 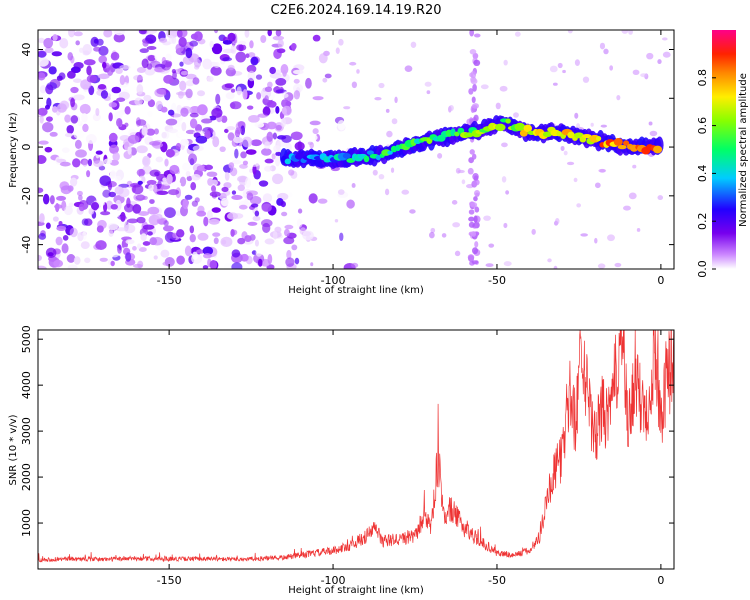 What do you see at coordinates (169, 280) in the screenshot?
I see `x-tick-label: -150` at bounding box center [169, 280].